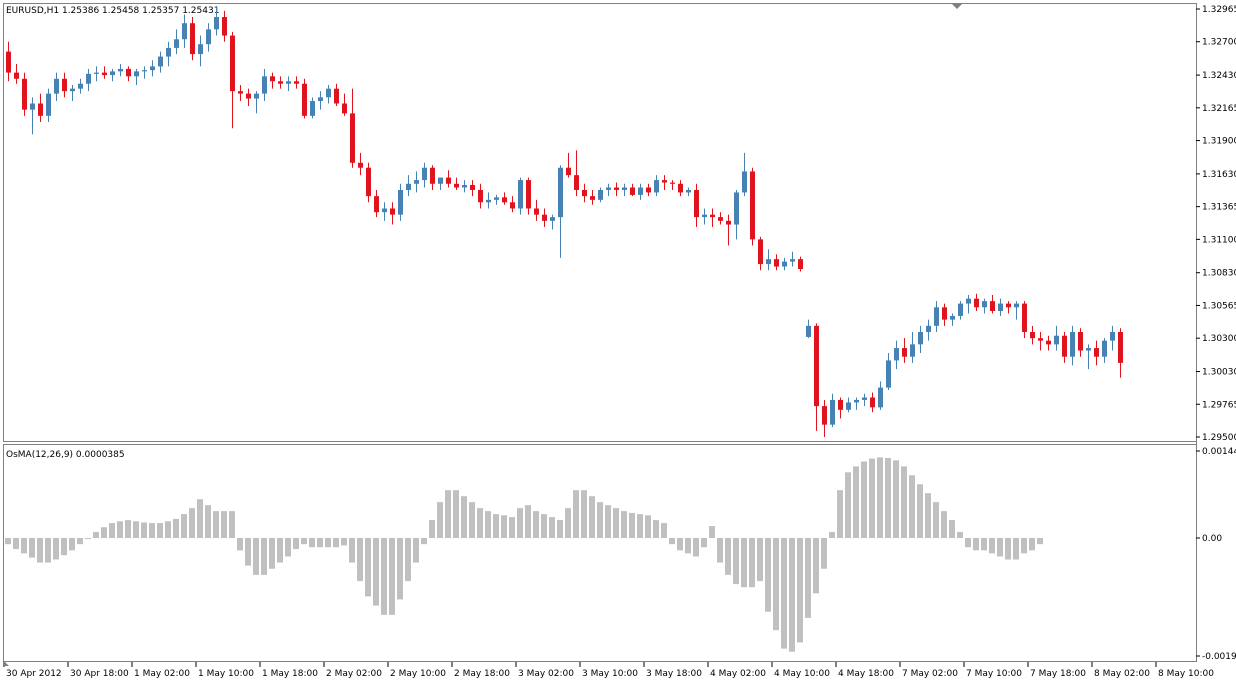  Describe the element at coordinates (610, 674) in the screenshot. I see `time-tick-label: 3 May 10:00` at that location.